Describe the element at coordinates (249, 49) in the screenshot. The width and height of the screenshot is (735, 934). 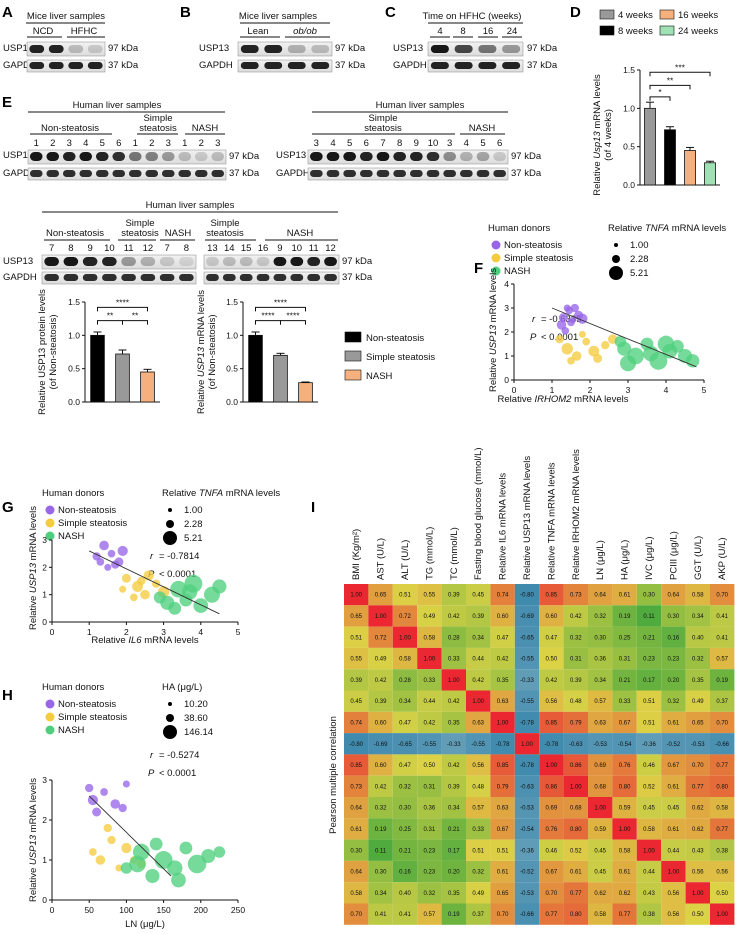
I see `panel-b-usp13-band` at that location.